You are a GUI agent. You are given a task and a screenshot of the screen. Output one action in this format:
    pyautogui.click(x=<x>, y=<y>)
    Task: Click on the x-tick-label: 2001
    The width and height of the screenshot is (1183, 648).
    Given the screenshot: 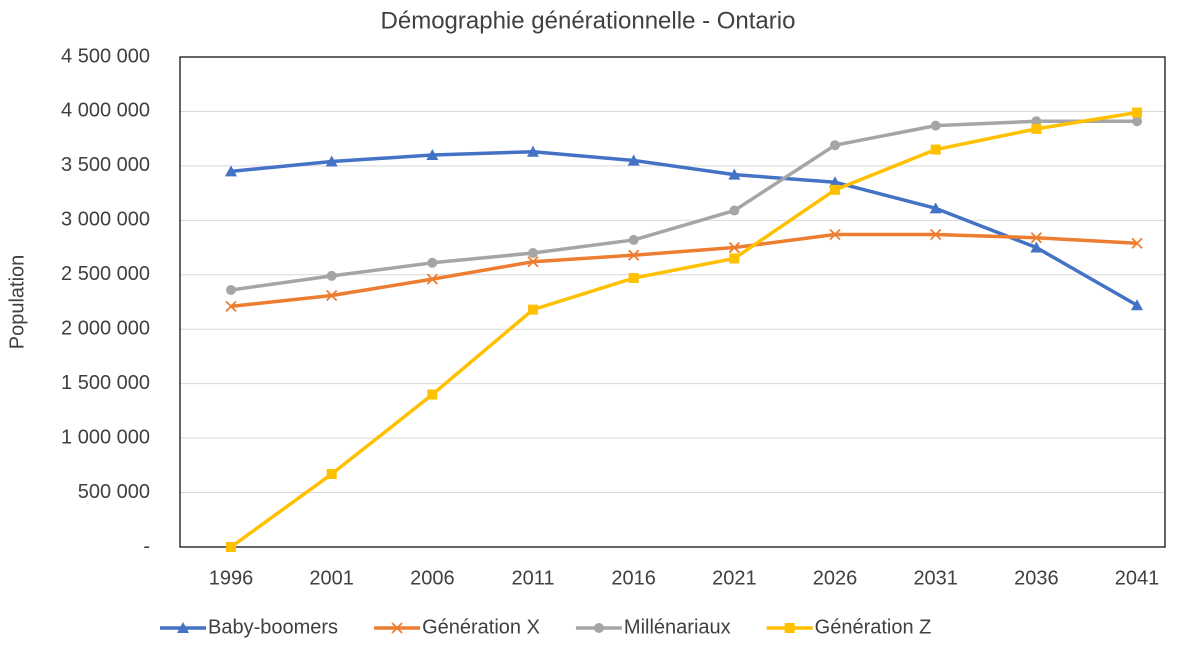 What is the action you would take?
    pyautogui.click(x=331, y=578)
    